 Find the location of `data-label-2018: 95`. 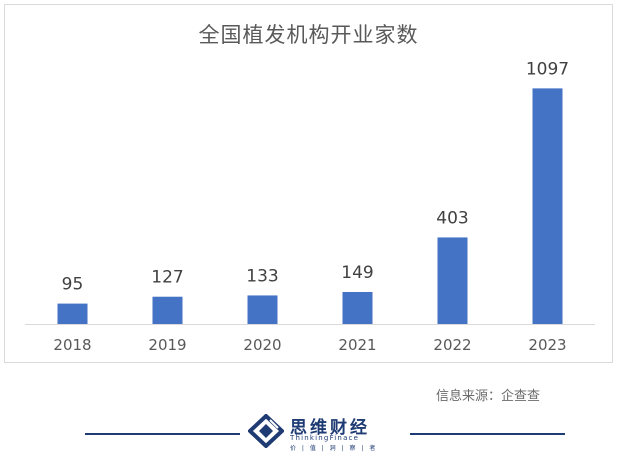

data-label-2018: 95 is located at coordinates (73, 285).